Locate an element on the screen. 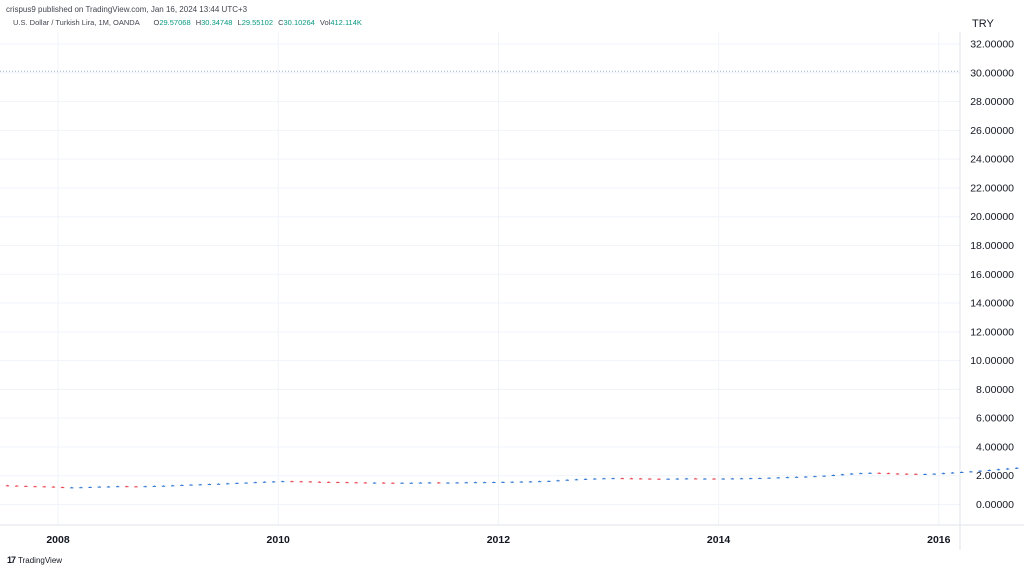  x-tick-label: 2016 is located at coordinates (939, 540).